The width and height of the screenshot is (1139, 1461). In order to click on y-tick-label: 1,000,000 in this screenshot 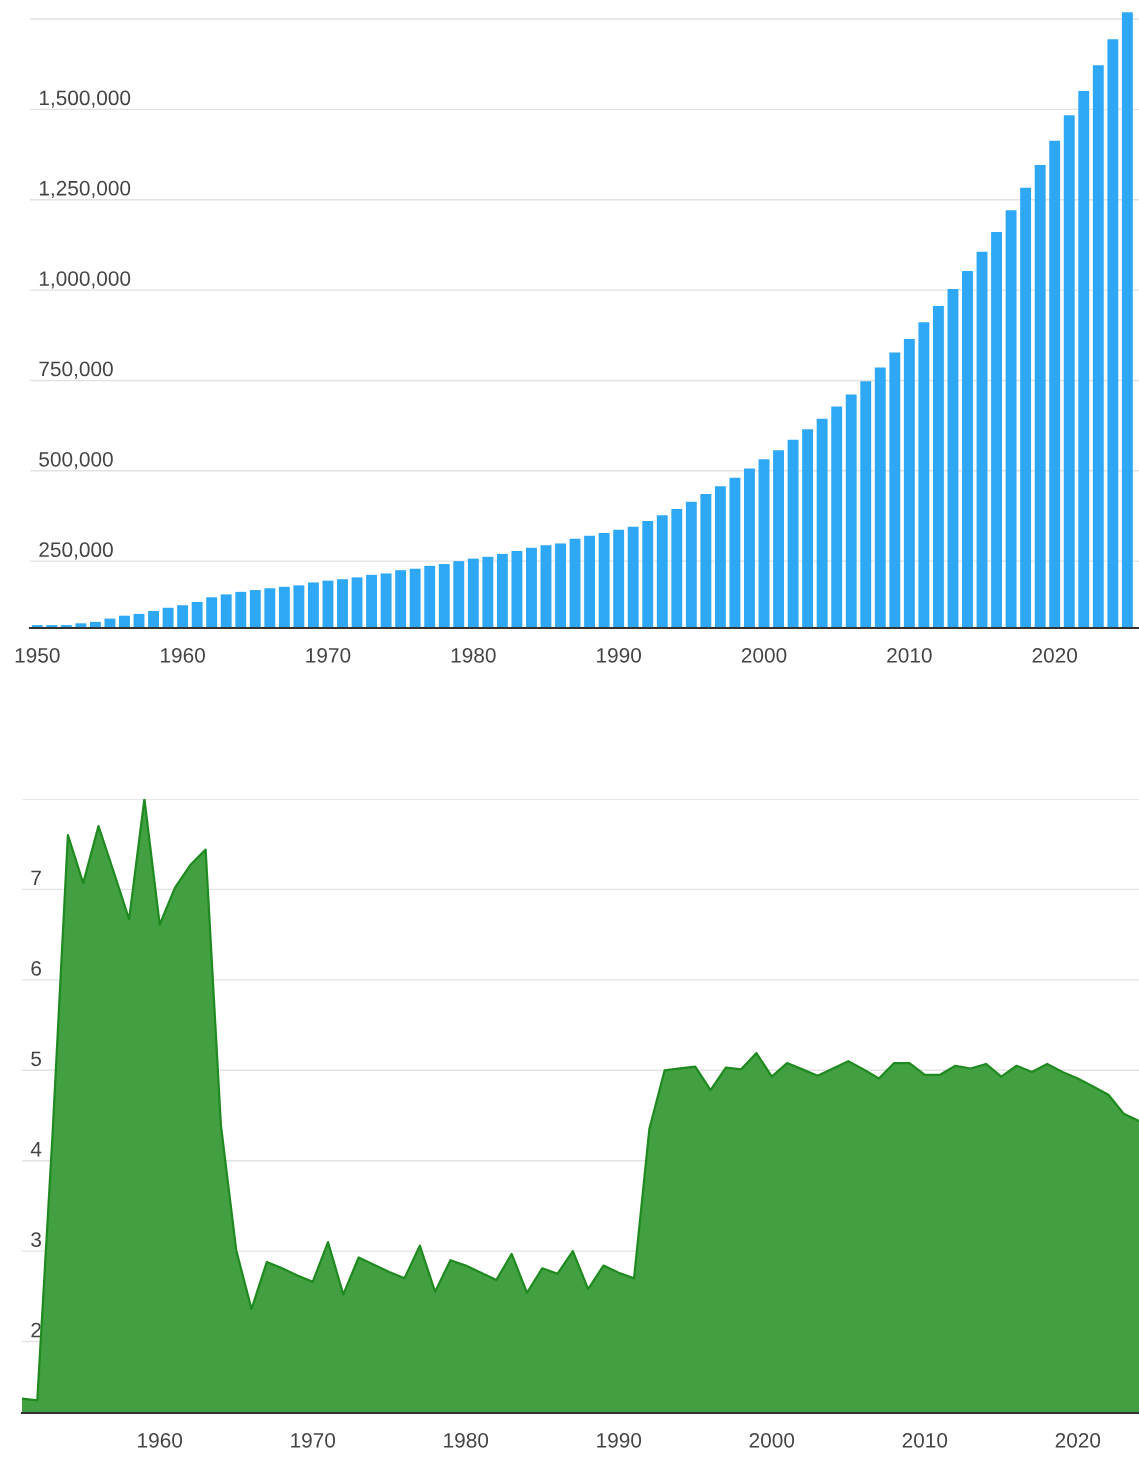, I will do `click(85, 280)`.